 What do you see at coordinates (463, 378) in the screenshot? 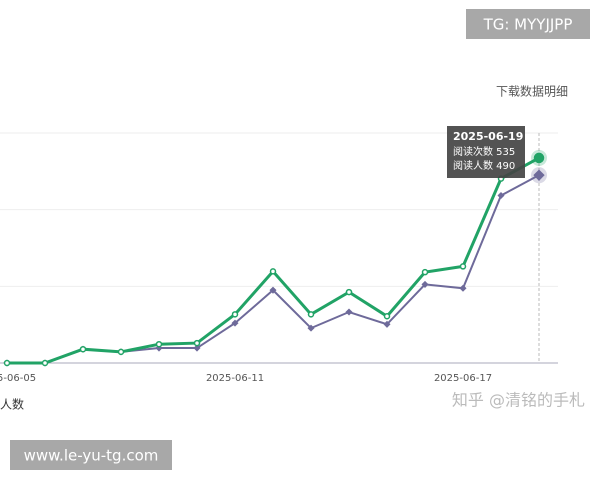
I see `x-tick-label: 2025-06-17` at bounding box center [463, 378].